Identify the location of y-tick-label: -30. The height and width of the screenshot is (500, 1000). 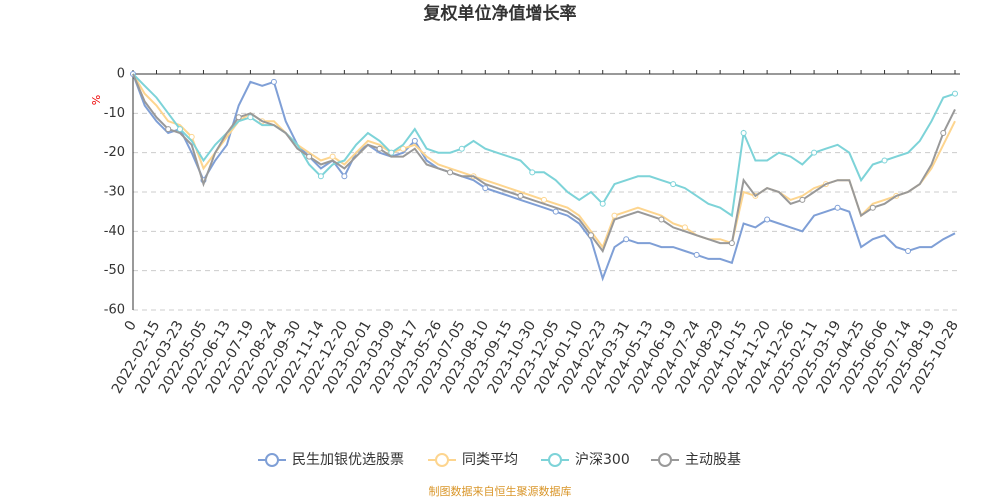
(114, 192).